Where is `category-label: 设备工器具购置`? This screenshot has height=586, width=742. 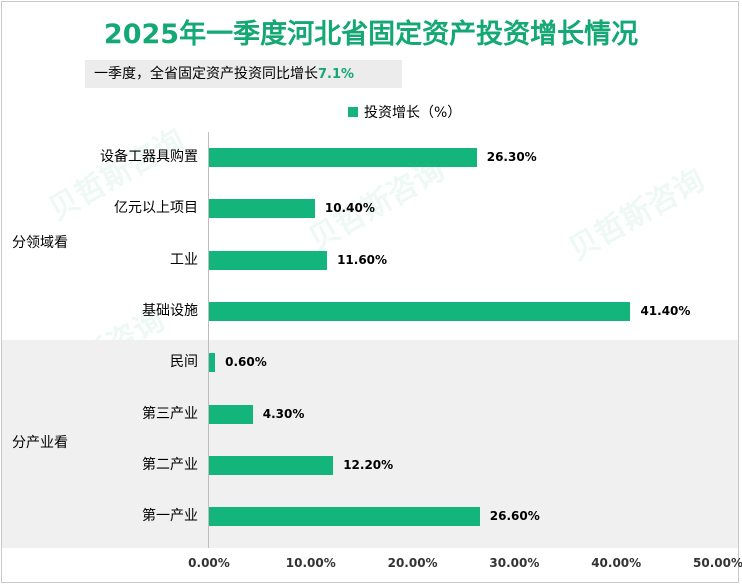
category-label: 设备工器具购置 is located at coordinates (149, 157).